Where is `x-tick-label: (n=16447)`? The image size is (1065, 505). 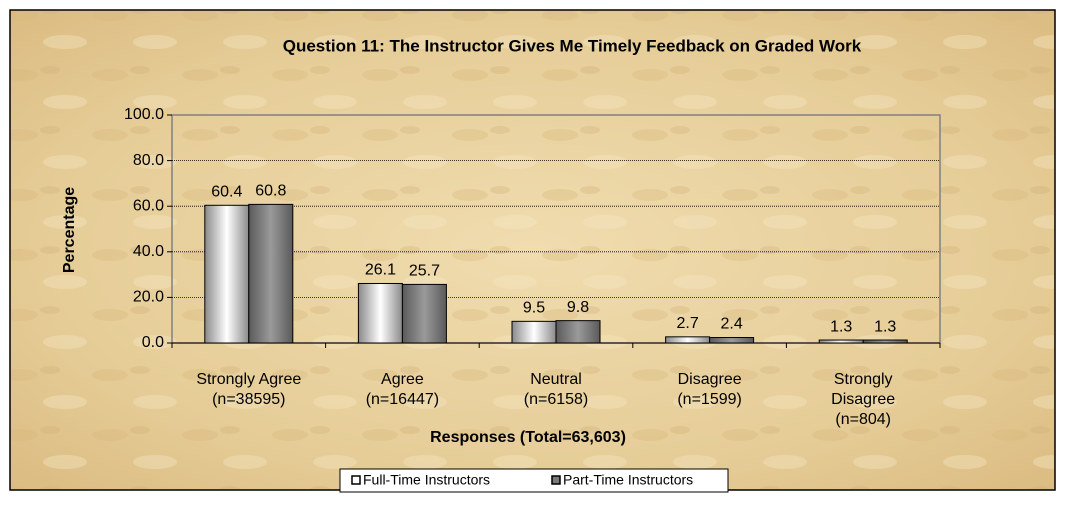
x-tick-label: (n=16447) is located at coordinates (402, 399).